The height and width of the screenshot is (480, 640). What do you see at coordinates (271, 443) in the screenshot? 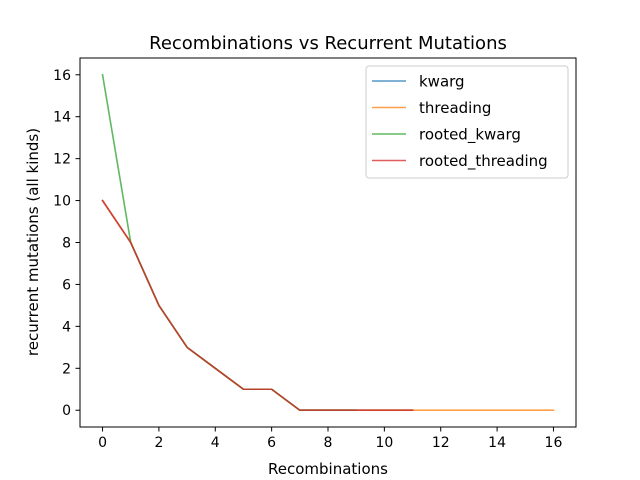
I see `x-tick-label: 6` at bounding box center [271, 443].